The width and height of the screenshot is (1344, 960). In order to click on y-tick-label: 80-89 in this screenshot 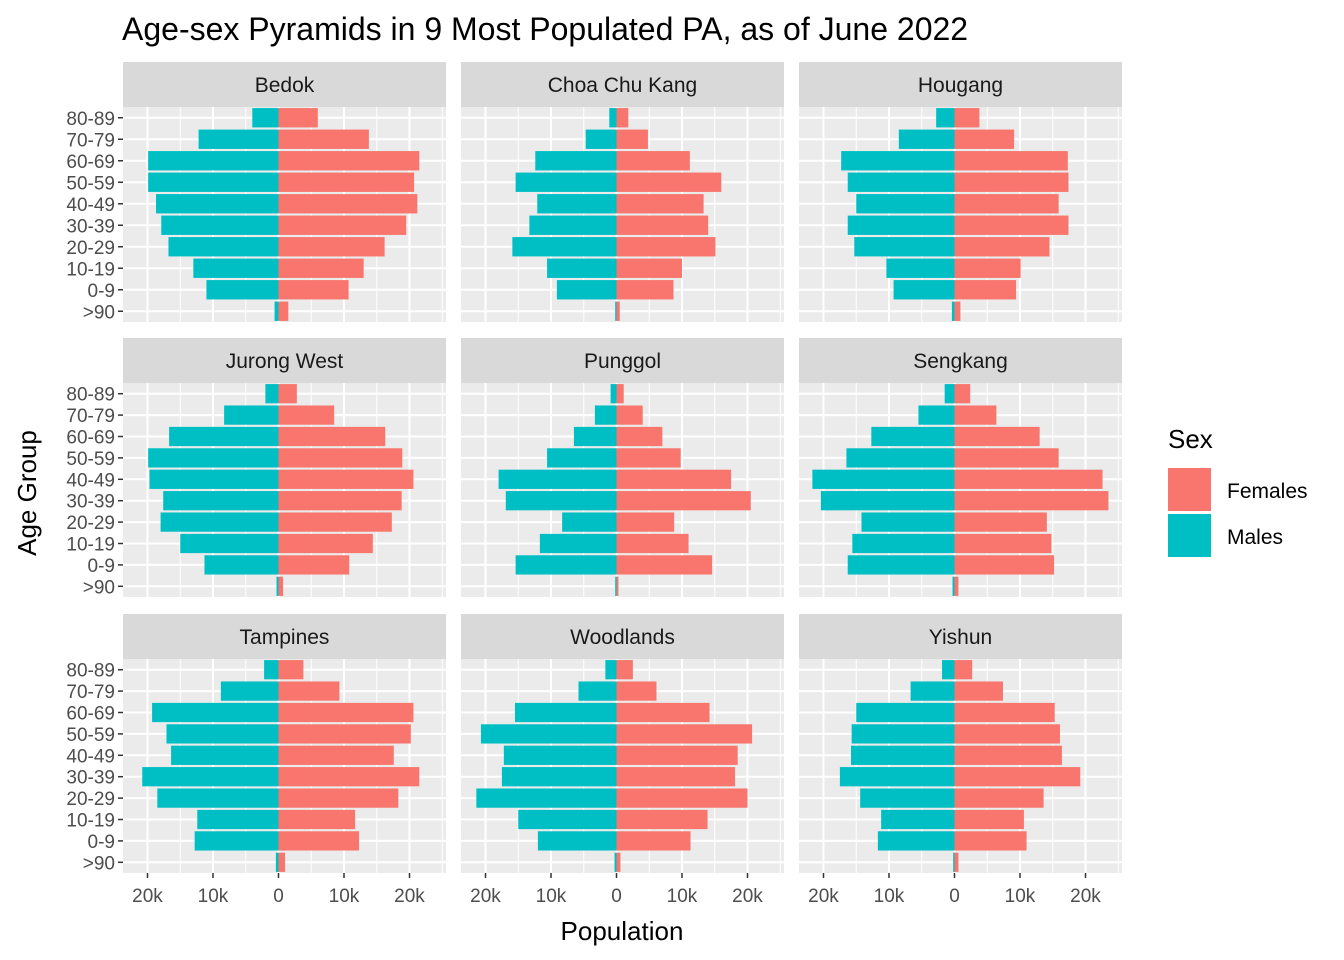, I will do `click(90, 671)`.